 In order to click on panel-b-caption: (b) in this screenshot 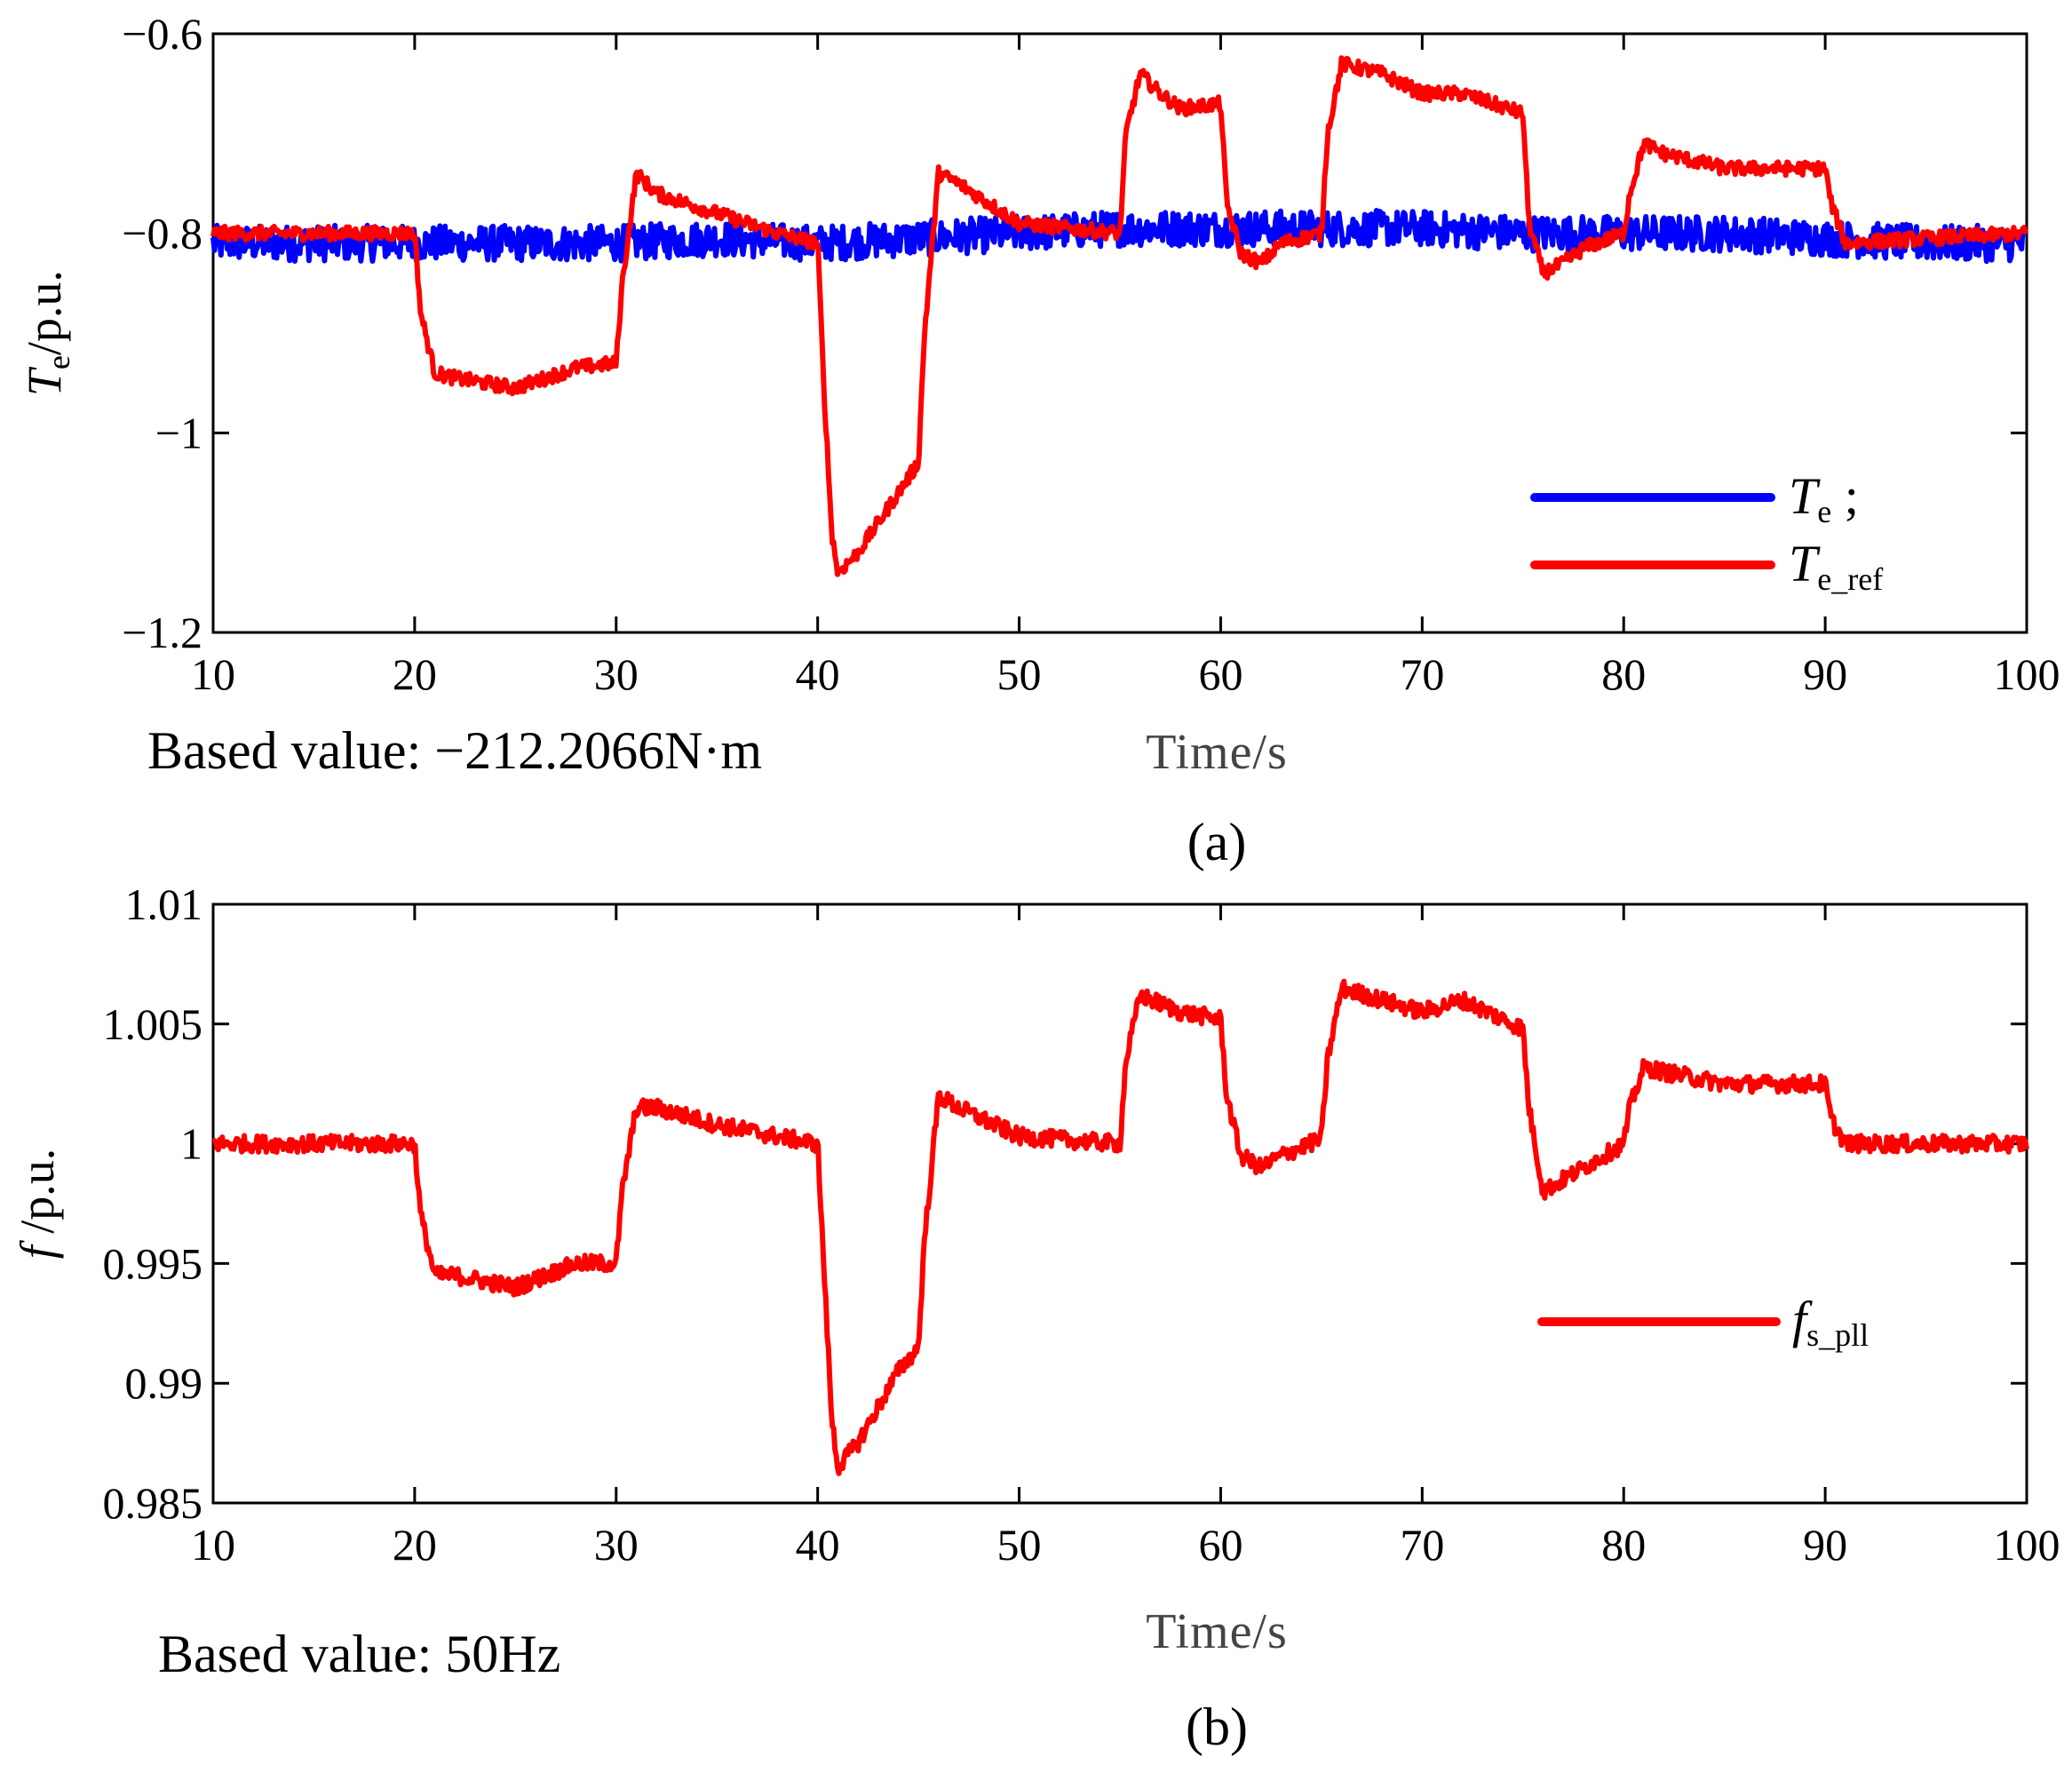, I will do `click(1217, 1726)`.